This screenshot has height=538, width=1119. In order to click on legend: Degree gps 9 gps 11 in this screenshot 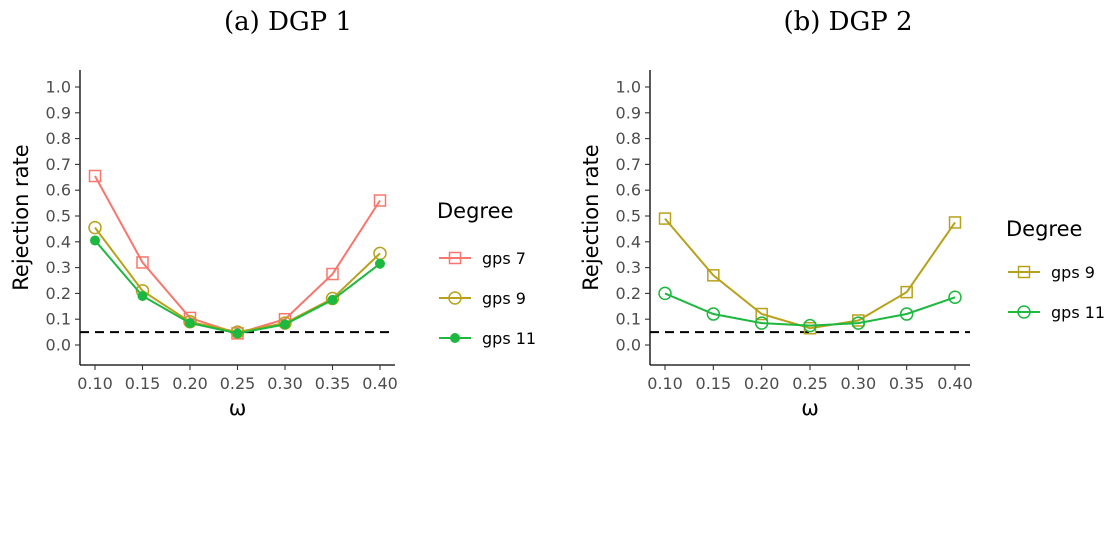, I will do `click(1055, 269)`.